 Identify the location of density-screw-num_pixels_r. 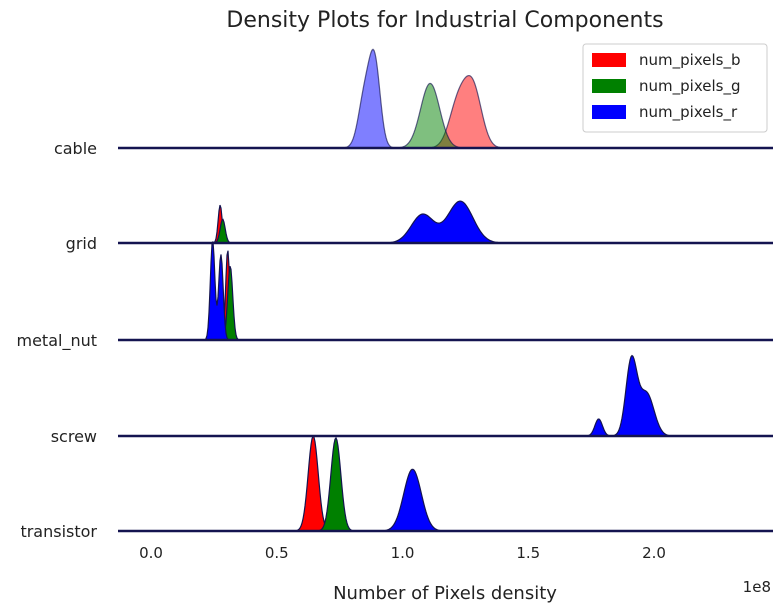
(445, 395).